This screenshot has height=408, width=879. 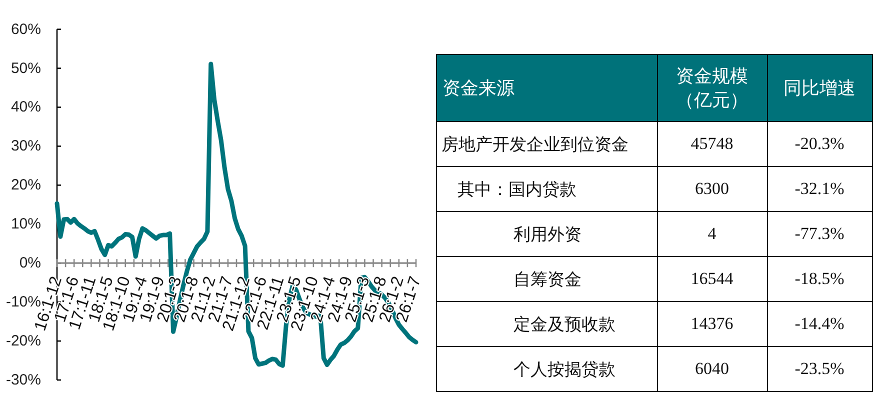 What do you see at coordinates (546, 144) in the screenshot?
I see `category-label: 房地产开发企业到位资金` at bounding box center [546, 144].